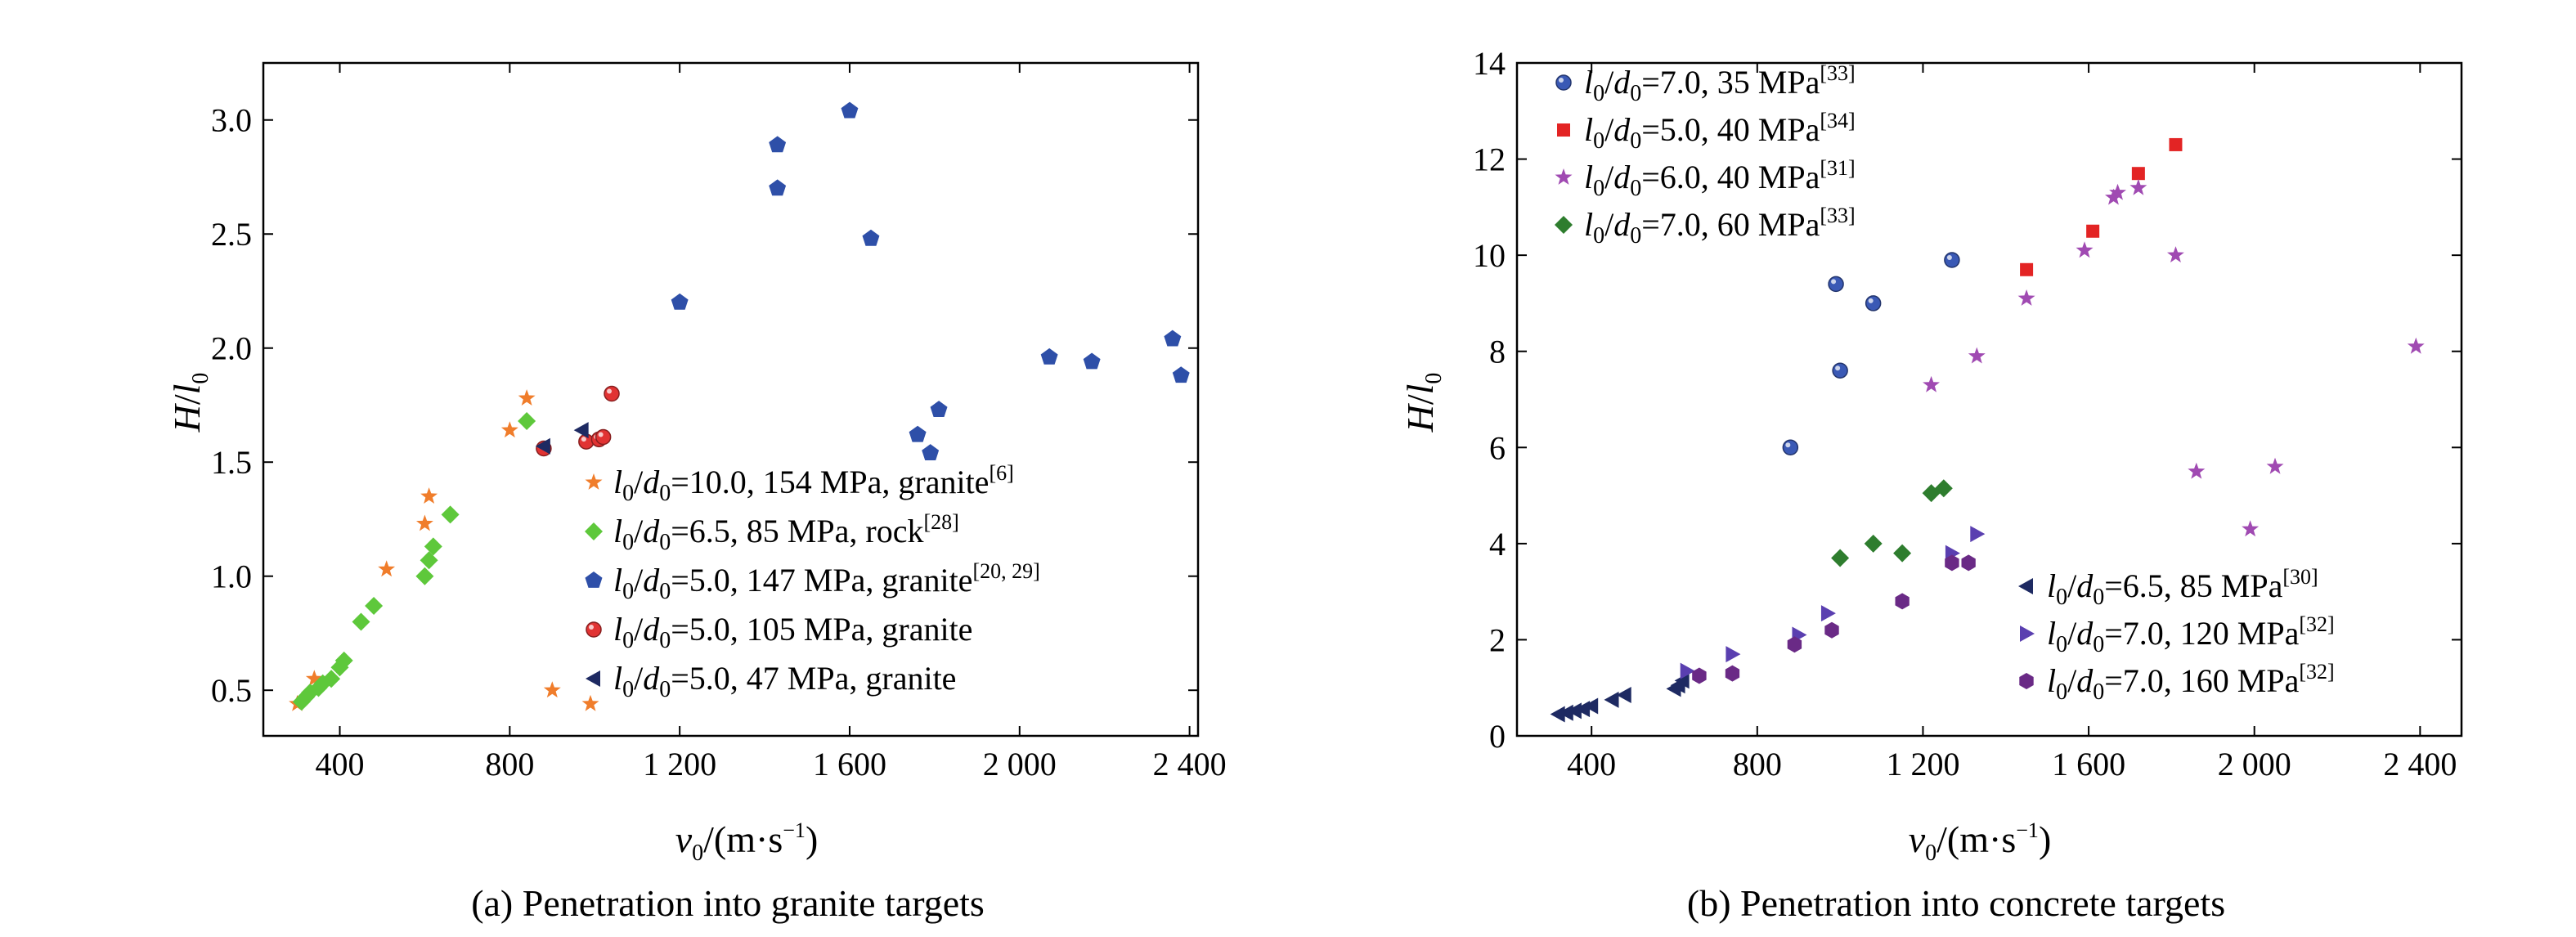 This screenshot has height=937, width=2576. Describe the element at coordinates (2182, 587) in the screenshot. I see `legend-label: l0/d0=6.5, 85 MPa[30]` at that location.